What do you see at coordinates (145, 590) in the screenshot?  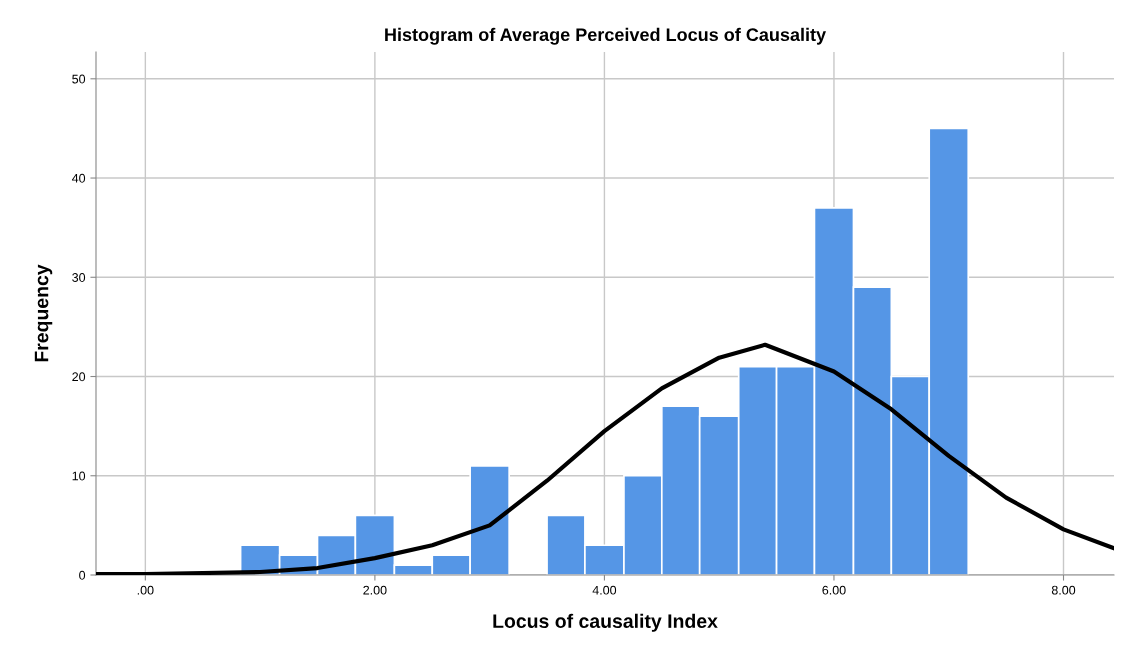 I see `x-tick-label: .00` at bounding box center [145, 590].